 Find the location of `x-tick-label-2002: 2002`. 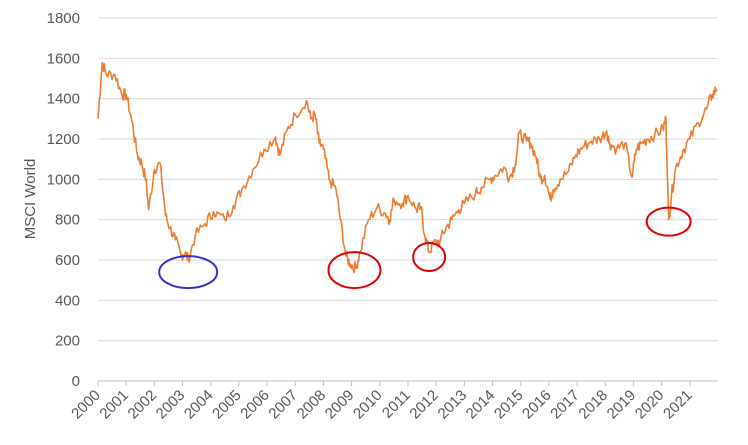

x-tick-label-2002: 2002 is located at coordinates (143, 405).